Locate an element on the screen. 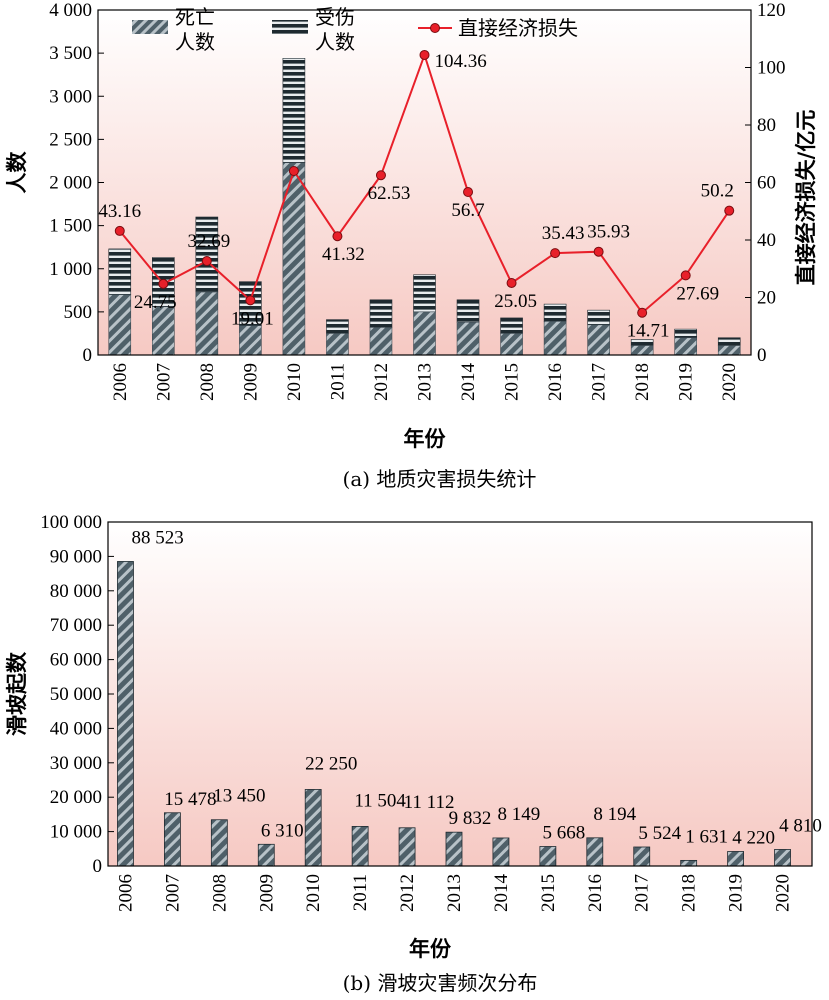  loss-data-label: 104.36 is located at coordinates (461, 61).